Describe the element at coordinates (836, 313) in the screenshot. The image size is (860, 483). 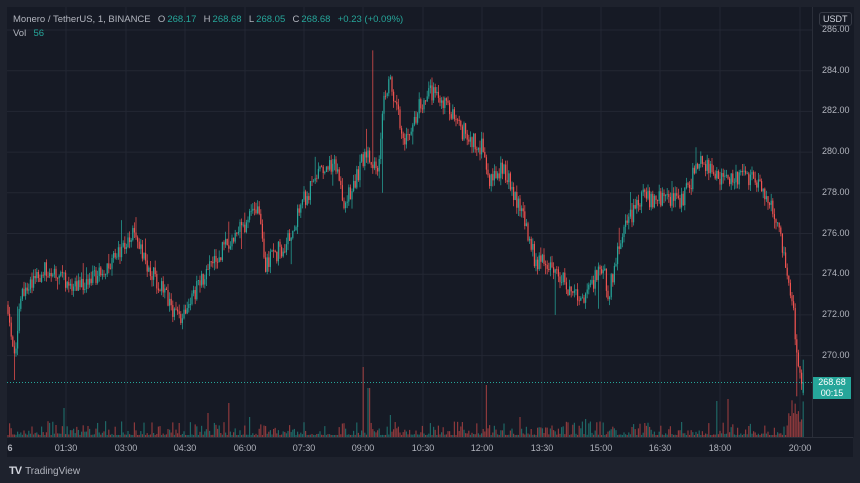
I see `price-tick-label: 272.00` at that location.